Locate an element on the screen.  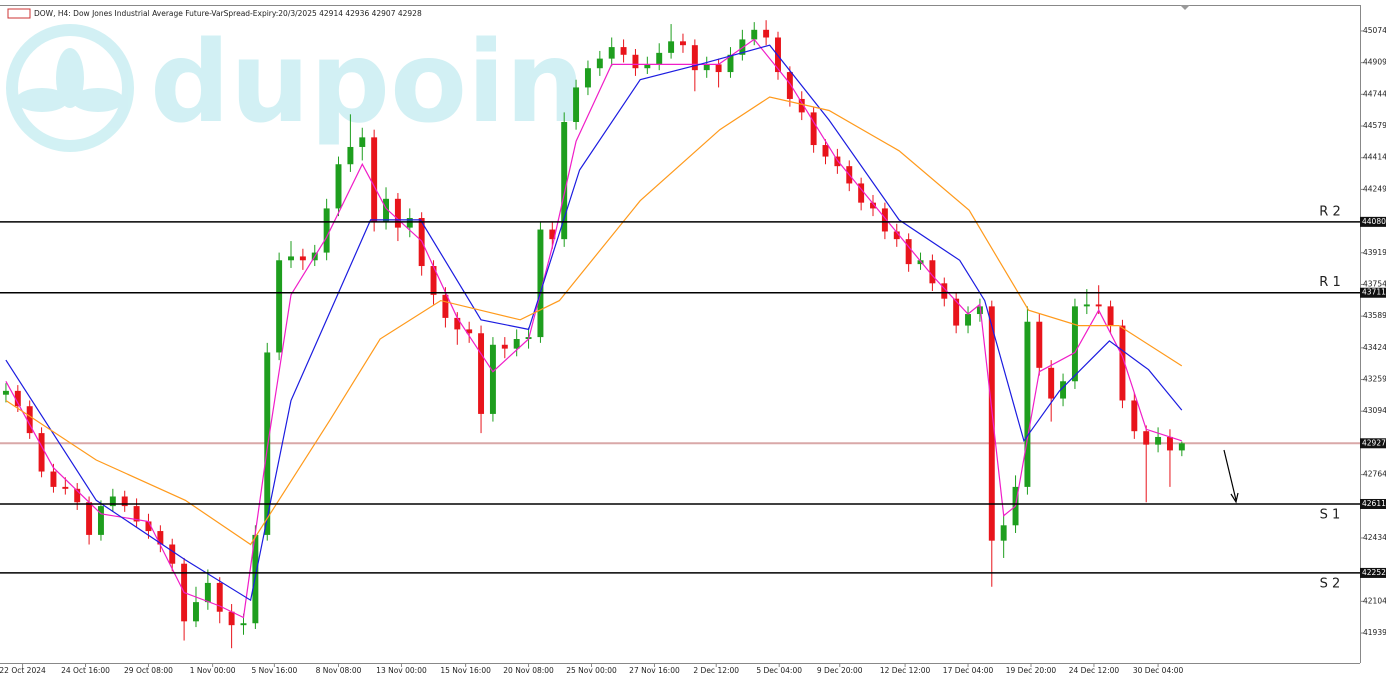
y-tick-label: 43094 is located at coordinates (1374, 410).